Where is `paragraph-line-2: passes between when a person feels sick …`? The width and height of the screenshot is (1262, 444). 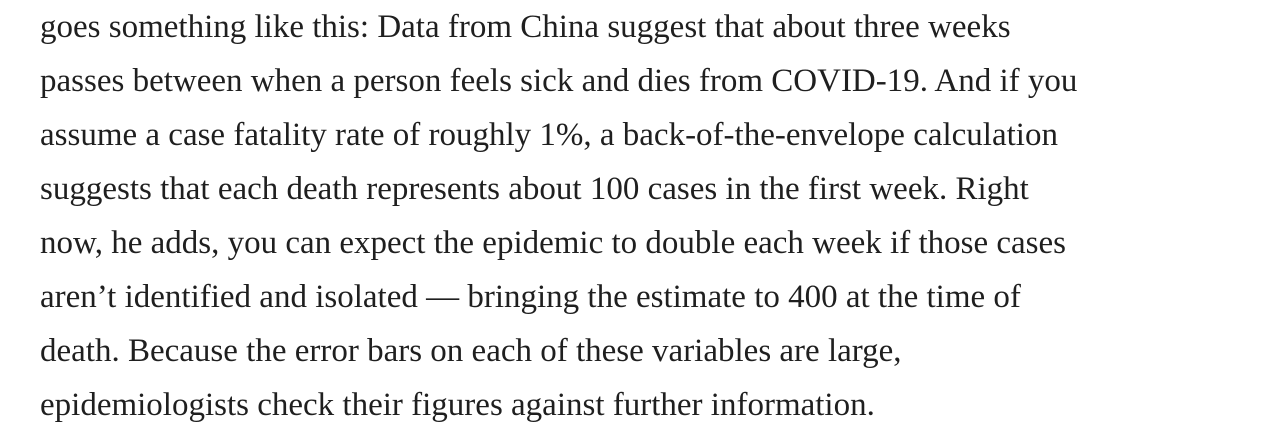 paragraph-line-2: passes between when a person feels sick … is located at coordinates (559, 81).